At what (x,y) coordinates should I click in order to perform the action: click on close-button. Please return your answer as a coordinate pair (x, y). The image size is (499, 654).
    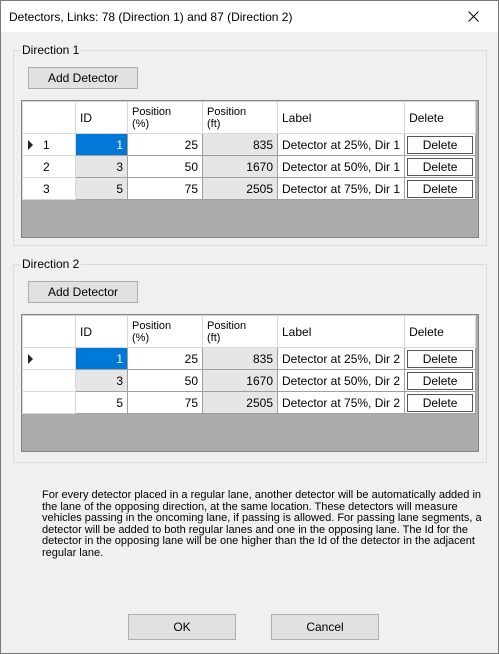
    Looking at the image, I should click on (473, 16).